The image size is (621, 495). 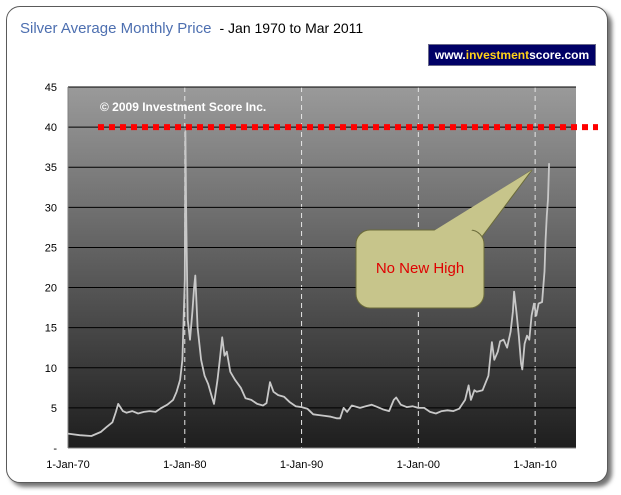 What do you see at coordinates (497, 55) in the screenshot?
I see `badge-highlight: investment` at bounding box center [497, 55].